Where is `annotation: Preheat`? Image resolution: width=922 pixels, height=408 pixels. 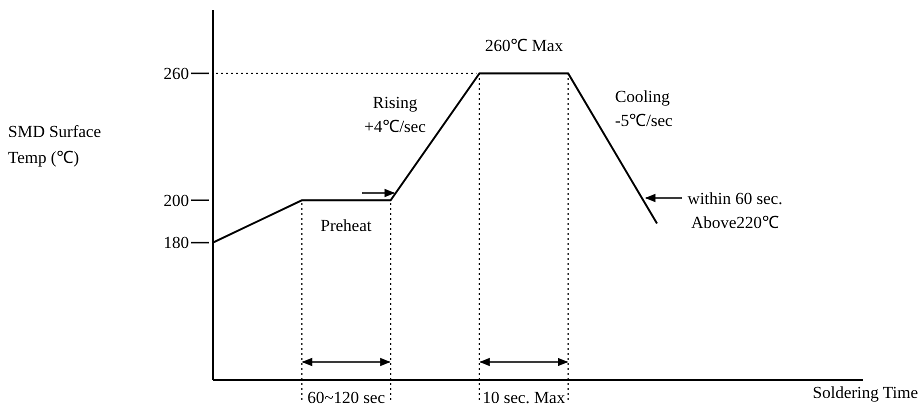
annotation: Preheat is located at coordinates (346, 225).